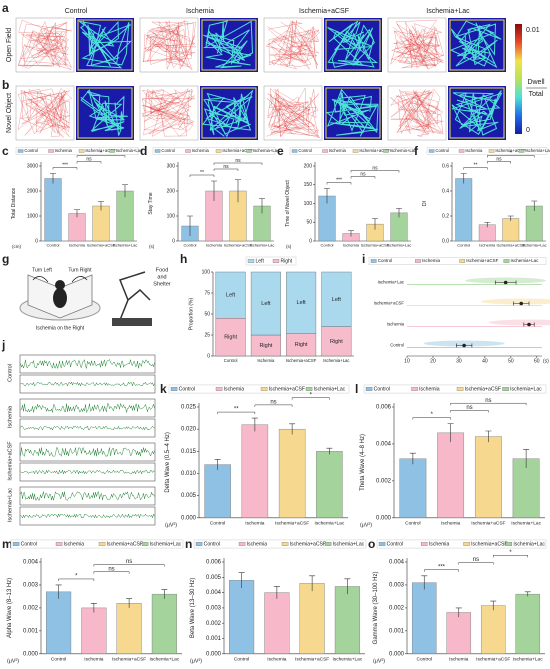 The image size is (550, 669). I want to click on legend-label: Right, so click(287, 261).